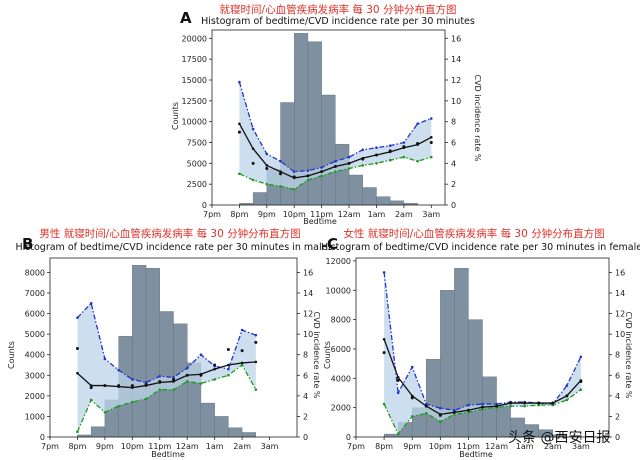 The image size is (640, 460). What do you see at coordinates (617, 416) in the screenshot?
I see `panel-c-y2tick-label: 2` at bounding box center [617, 416].